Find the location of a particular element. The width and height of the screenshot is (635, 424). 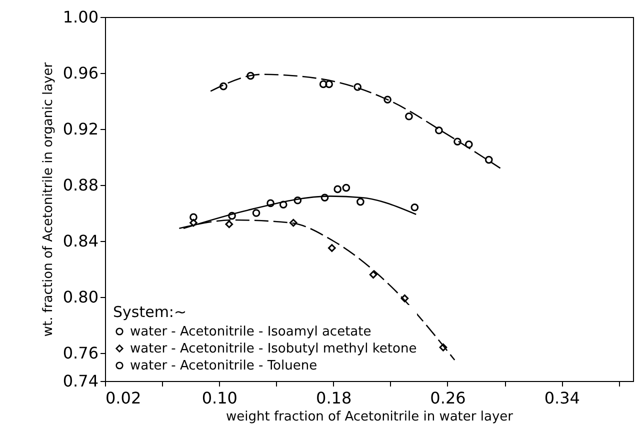

x-tick-label: 0.02 is located at coordinates (124, 398).